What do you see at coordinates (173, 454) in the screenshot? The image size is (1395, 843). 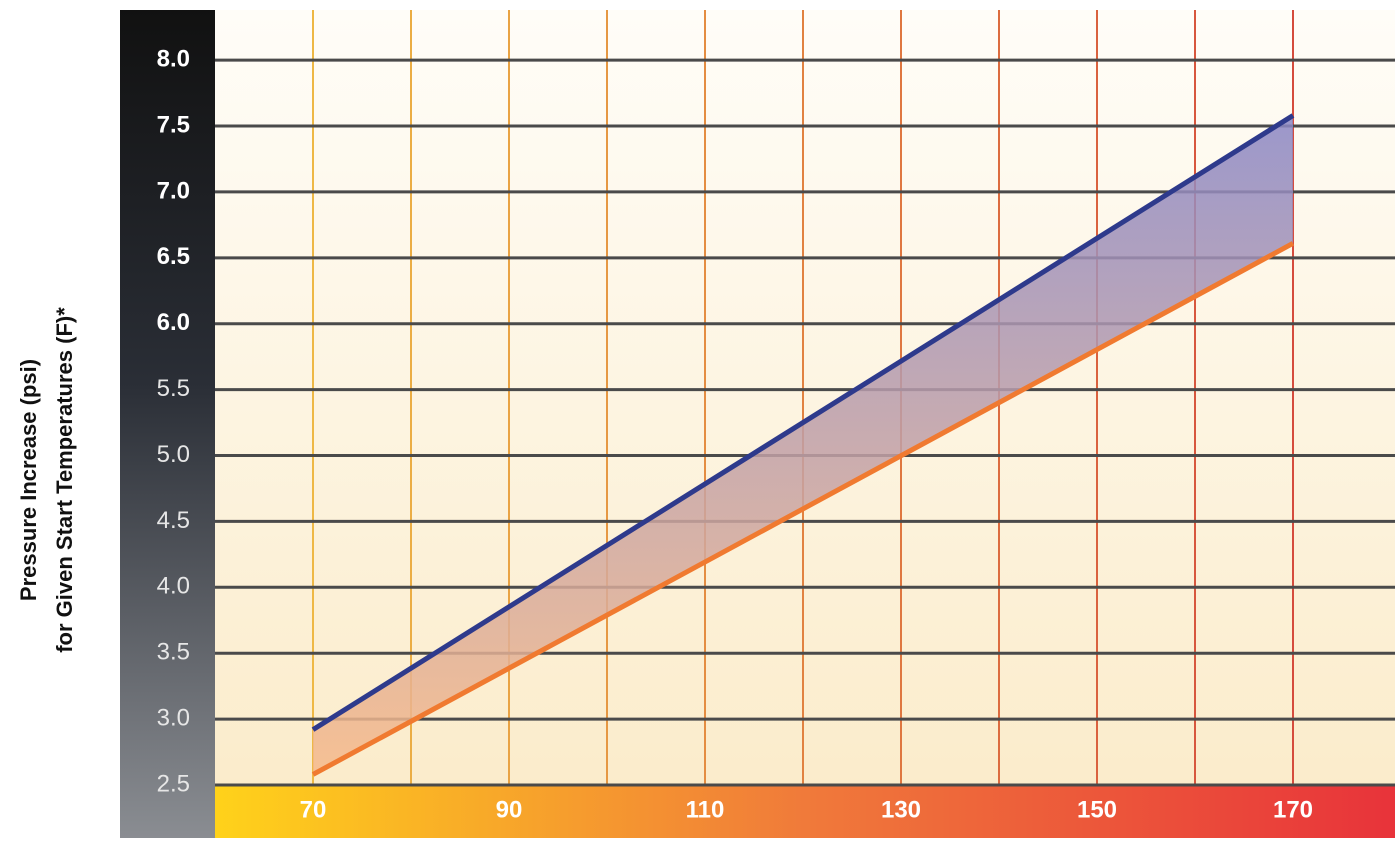 I see `y-tick-label: 5.0` at bounding box center [173, 454].